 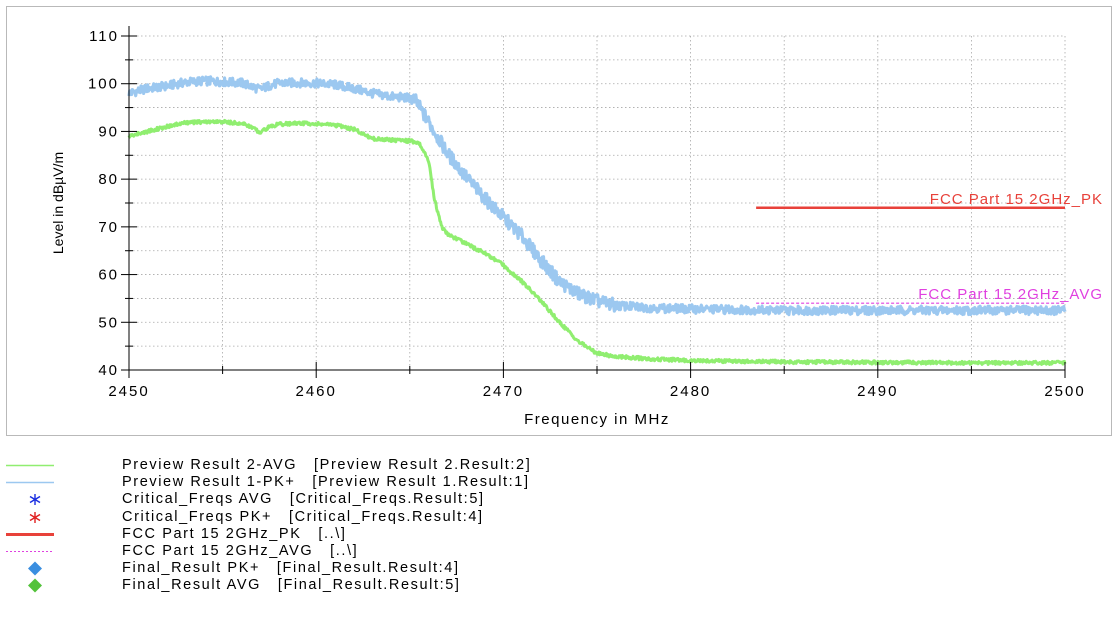 I want to click on y-axis-title: Level in dBµV/m, so click(x=58, y=203).